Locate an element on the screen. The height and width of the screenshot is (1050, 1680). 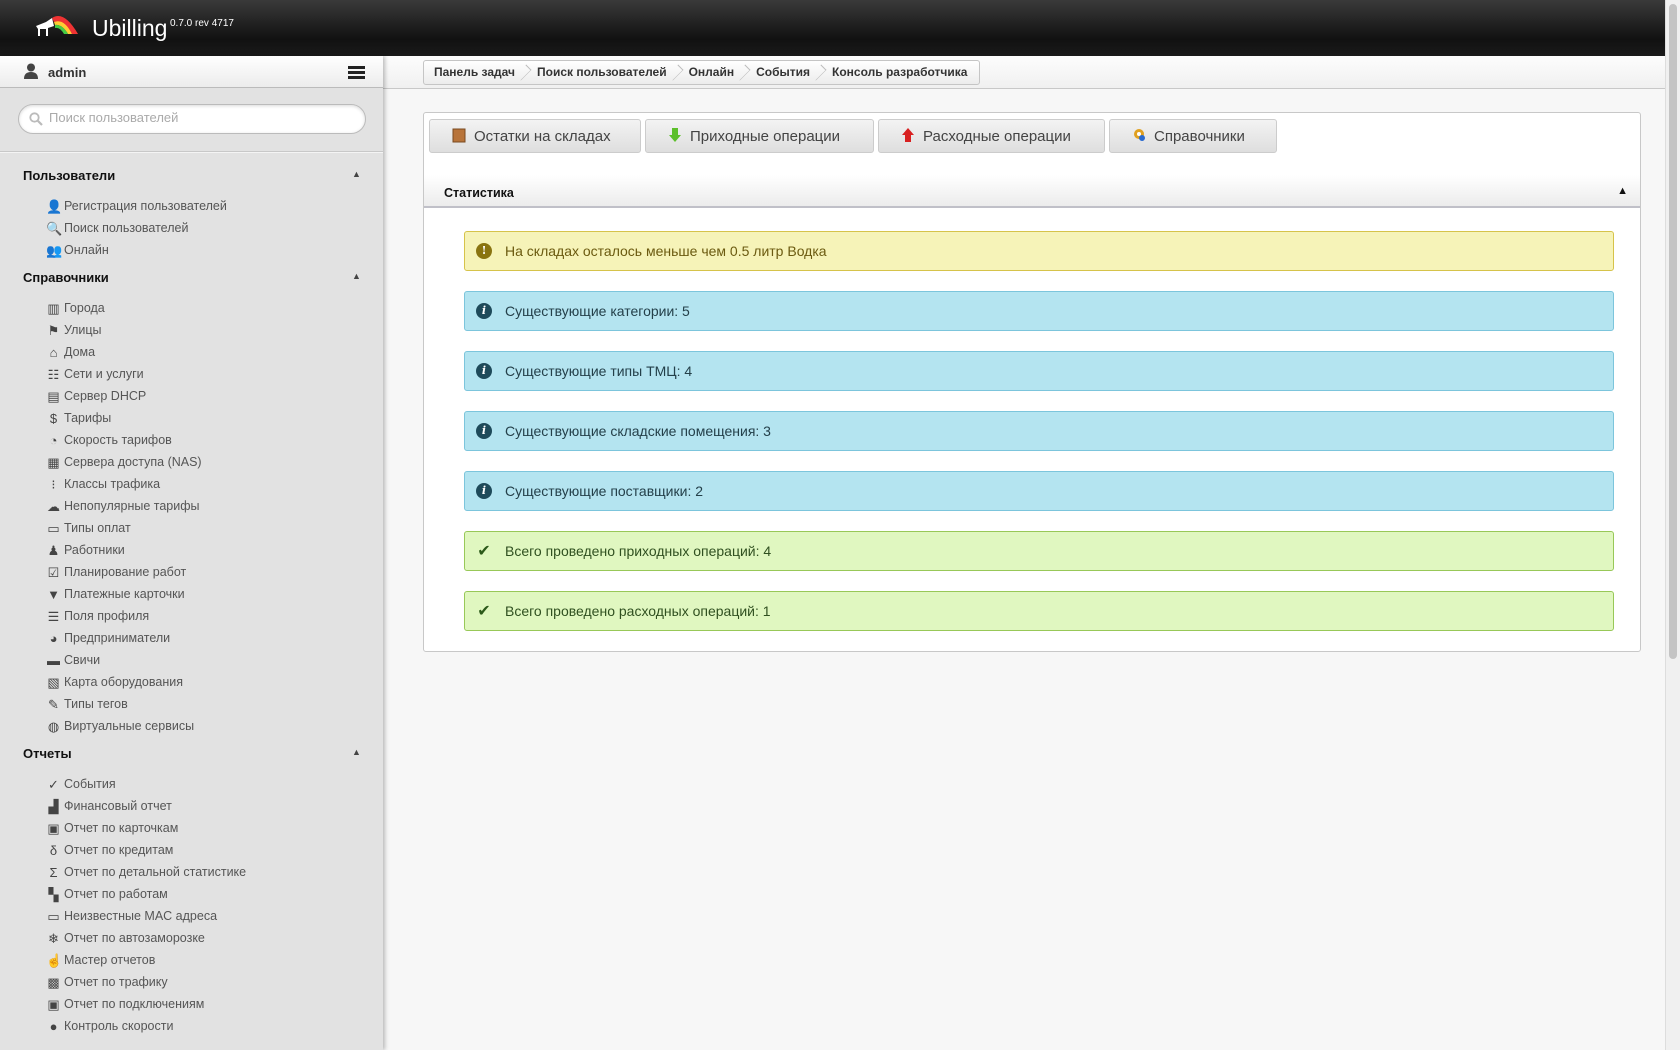
sidebar-item-label: Типы тегов is located at coordinates (96, 704).